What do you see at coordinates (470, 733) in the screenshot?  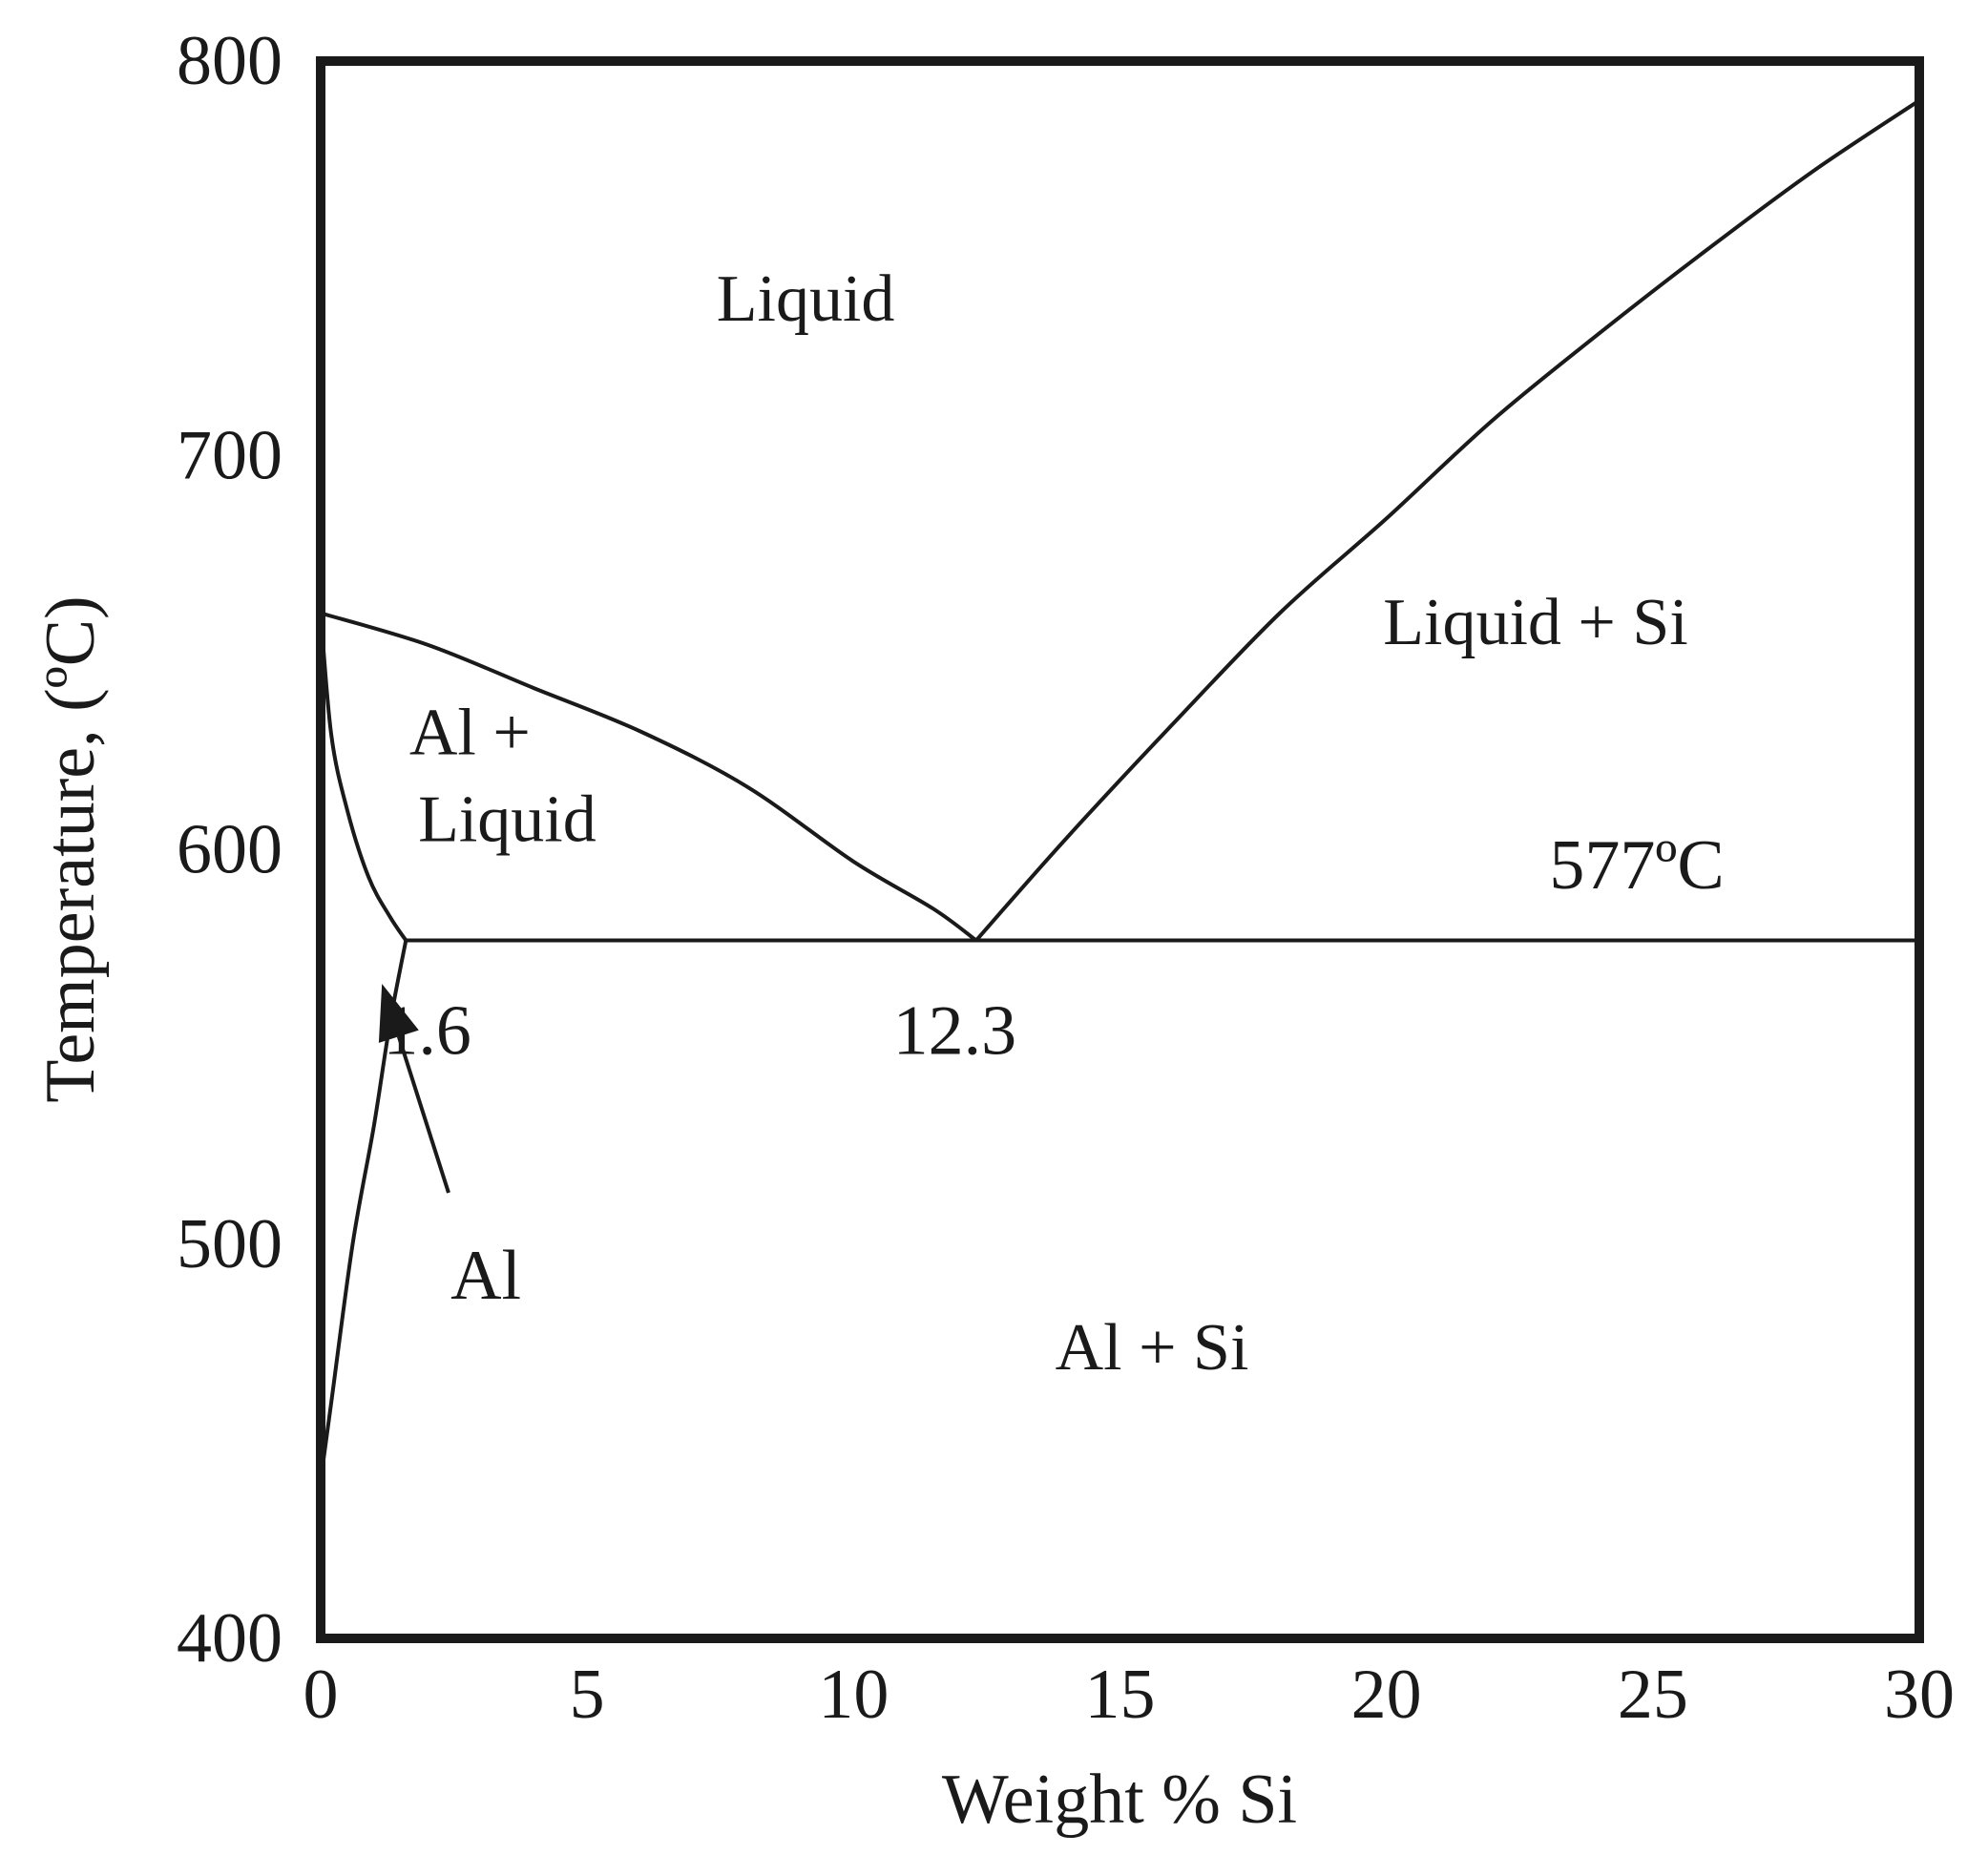 I see `region-label: Al +` at bounding box center [470, 733].